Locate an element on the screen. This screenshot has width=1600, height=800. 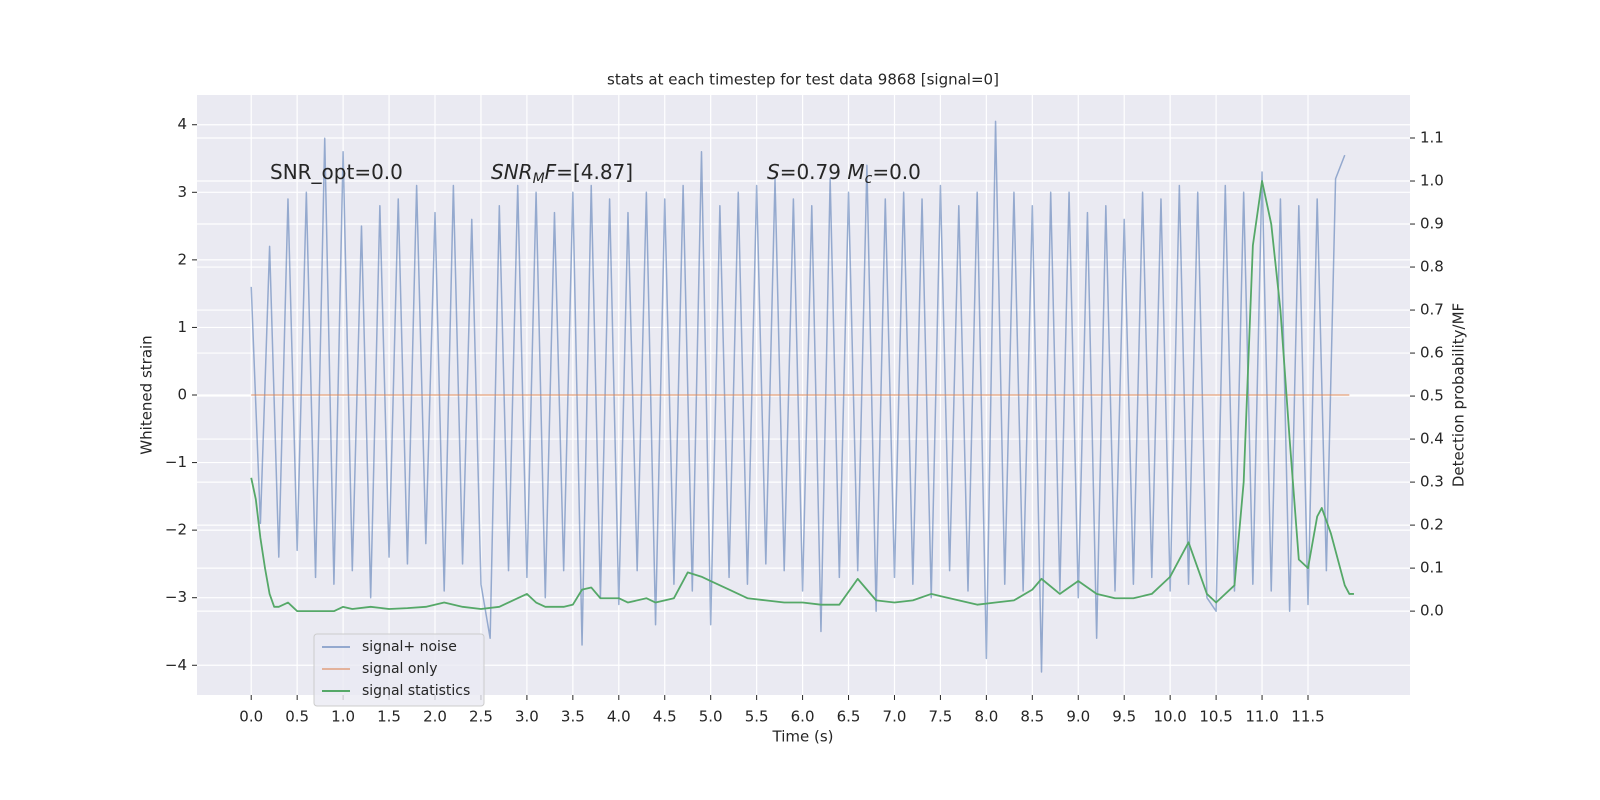
legend-label: signal only is located at coordinates (399, 669).